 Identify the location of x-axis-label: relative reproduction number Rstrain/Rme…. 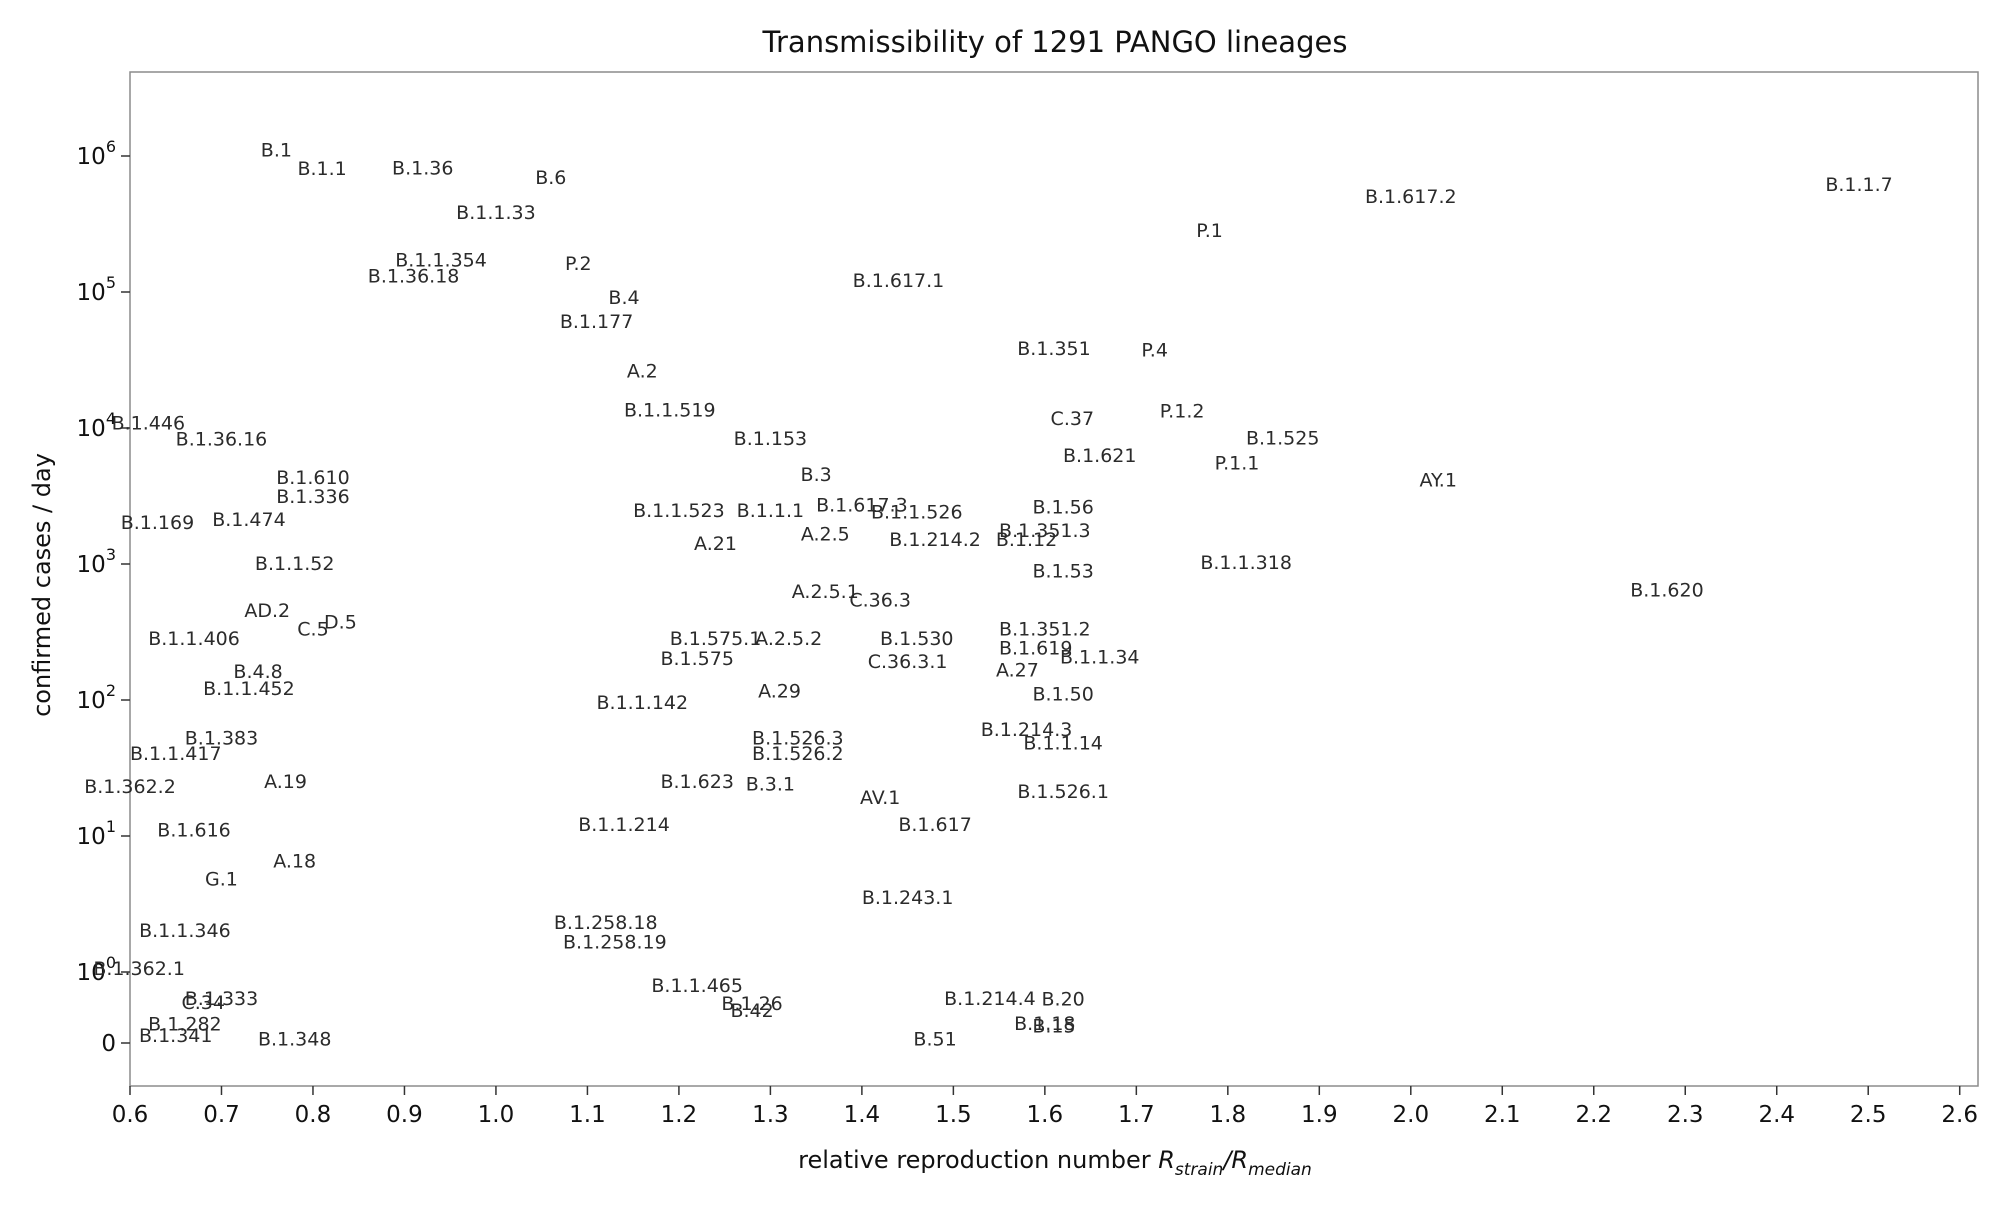
(1055, 1163).